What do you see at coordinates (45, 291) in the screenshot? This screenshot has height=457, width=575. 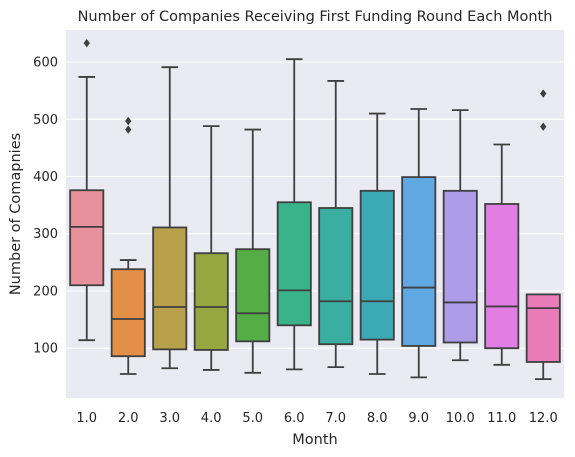 I see `y-tick-label: 200` at bounding box center [45, 291].